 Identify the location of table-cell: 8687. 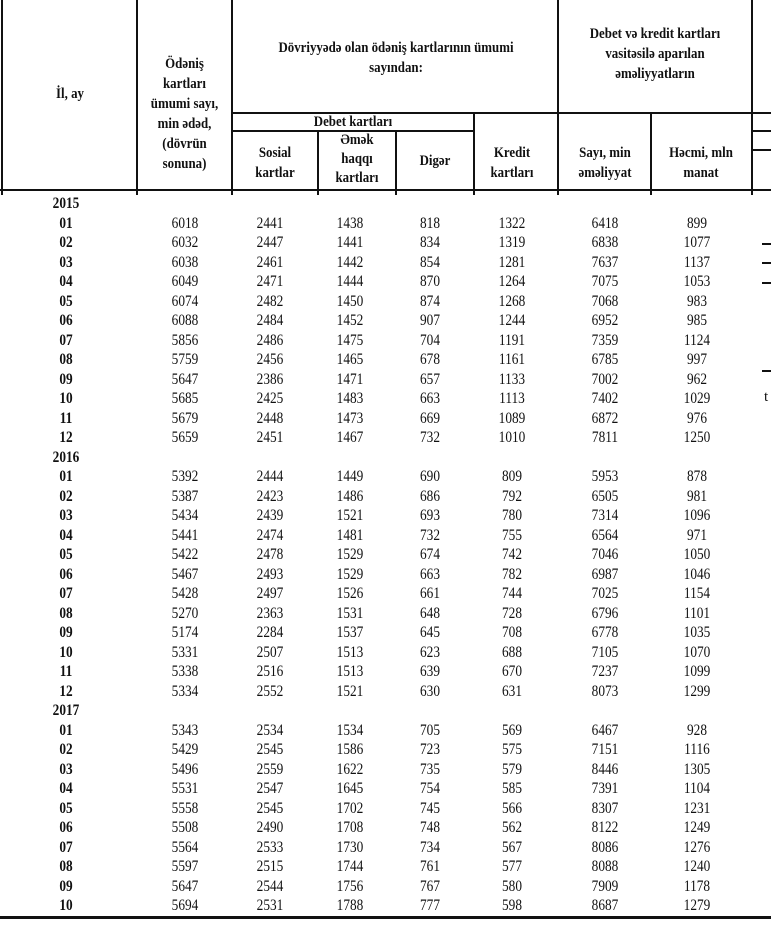
(605, 905).